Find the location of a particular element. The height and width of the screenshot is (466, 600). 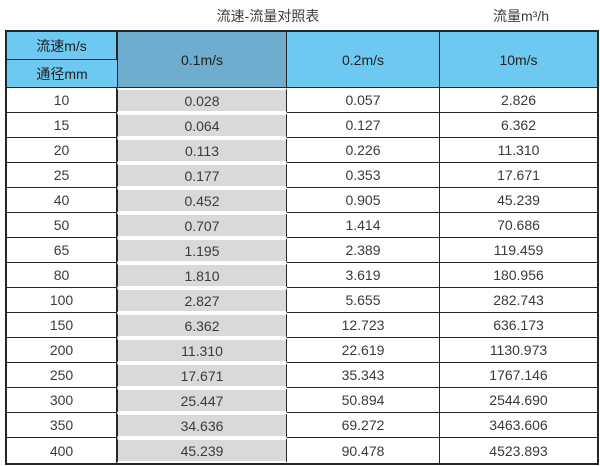

cell-flow-10ms: 1130.973 is located at coordinates (518, 350).